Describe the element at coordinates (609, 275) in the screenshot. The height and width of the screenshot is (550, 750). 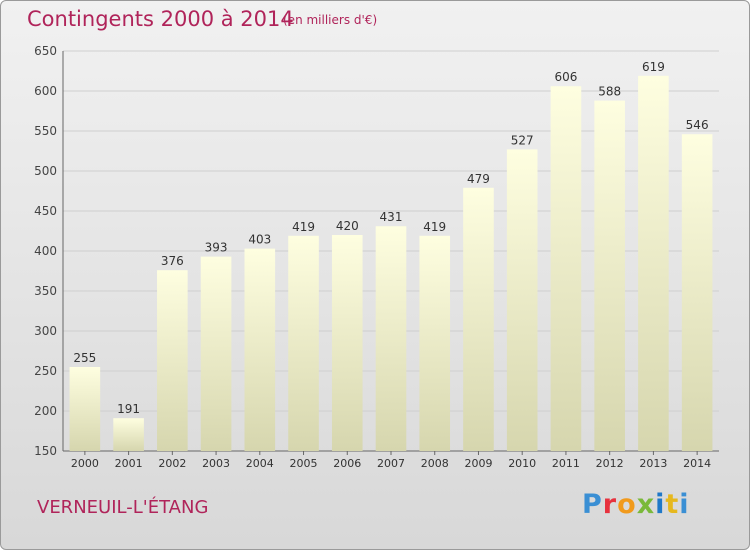
I see `bar-2012` at that location.